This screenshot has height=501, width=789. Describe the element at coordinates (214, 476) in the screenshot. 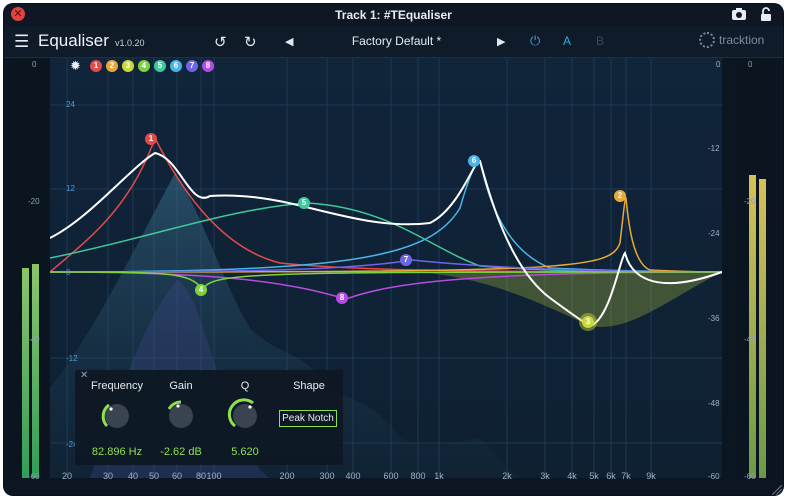

I see `freq-label: 100` at that location.